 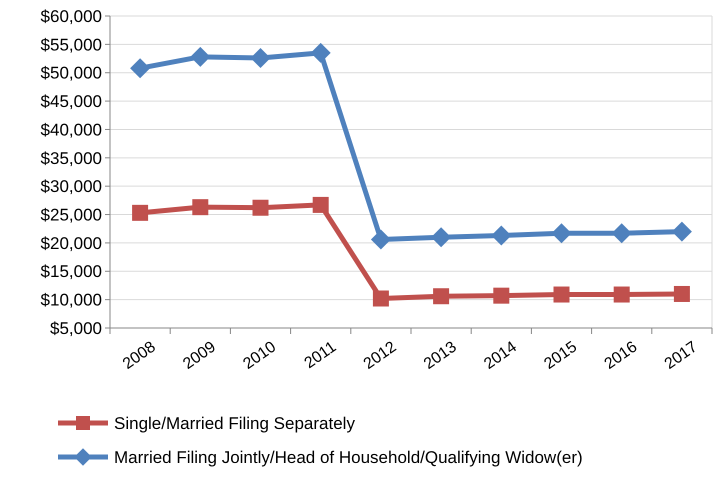 What do you see at coordinates (71, 214) in the screenshot?
I see `y-tick-label: $25,000` at bounding box center [71, 214].